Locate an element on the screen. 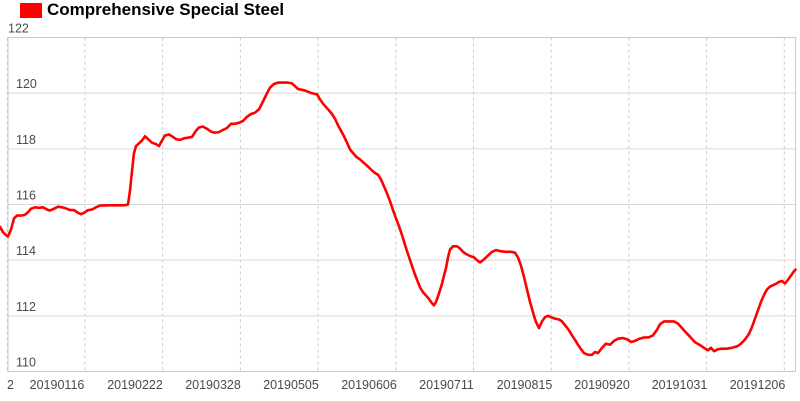  y-axis-label: 112 is located at coordinates (26, 307).